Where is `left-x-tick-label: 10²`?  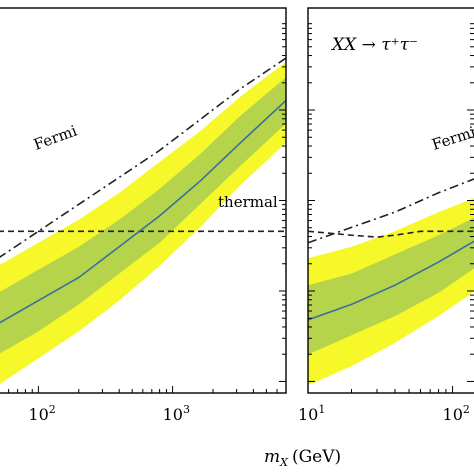
left-x-tick-label: 10² is located at coordinates (41, 413).